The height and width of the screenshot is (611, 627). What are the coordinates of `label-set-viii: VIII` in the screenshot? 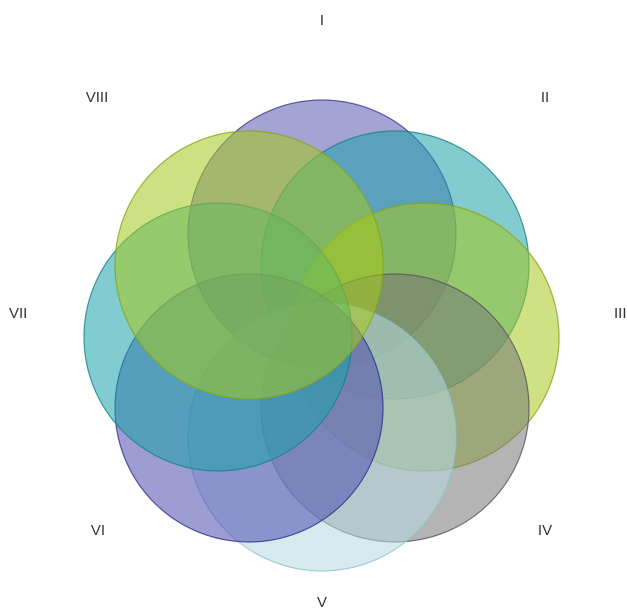 It's located at (97, 97).